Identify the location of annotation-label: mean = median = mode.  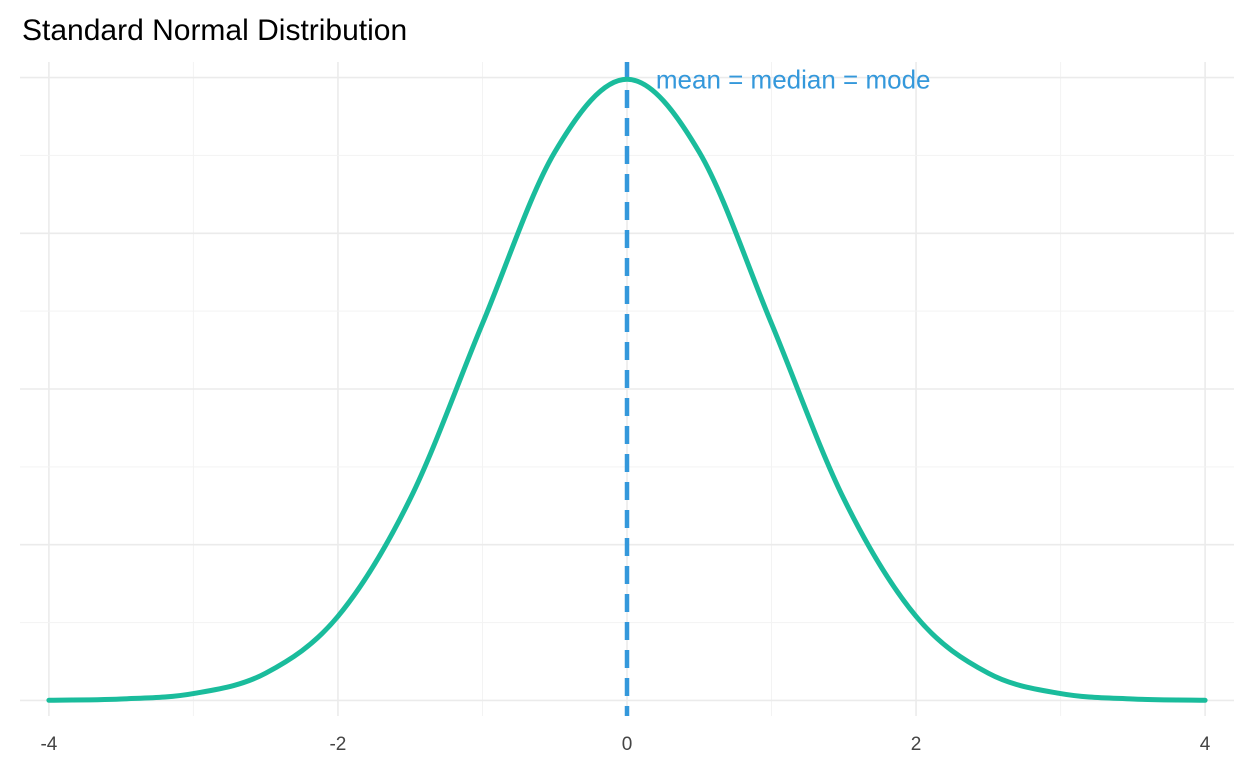
(793, 79).